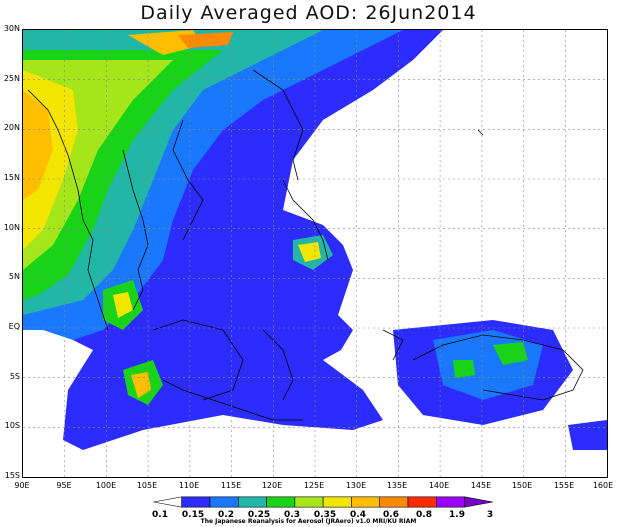 The height and width of the screenshot is (527, 617). I want to click on y-tick: 15S, so click(12, 475).